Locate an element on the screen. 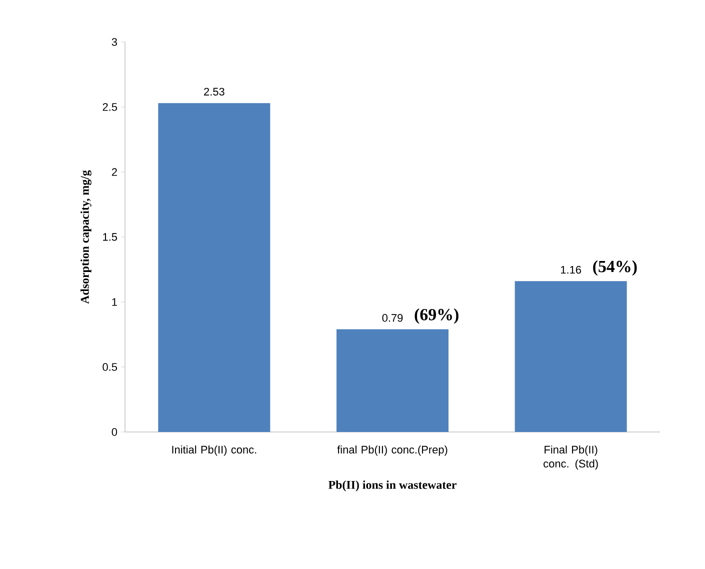 The height and width of the screenshot is (569, 705). annotation: (69%) is located at coordinates (436, 316).